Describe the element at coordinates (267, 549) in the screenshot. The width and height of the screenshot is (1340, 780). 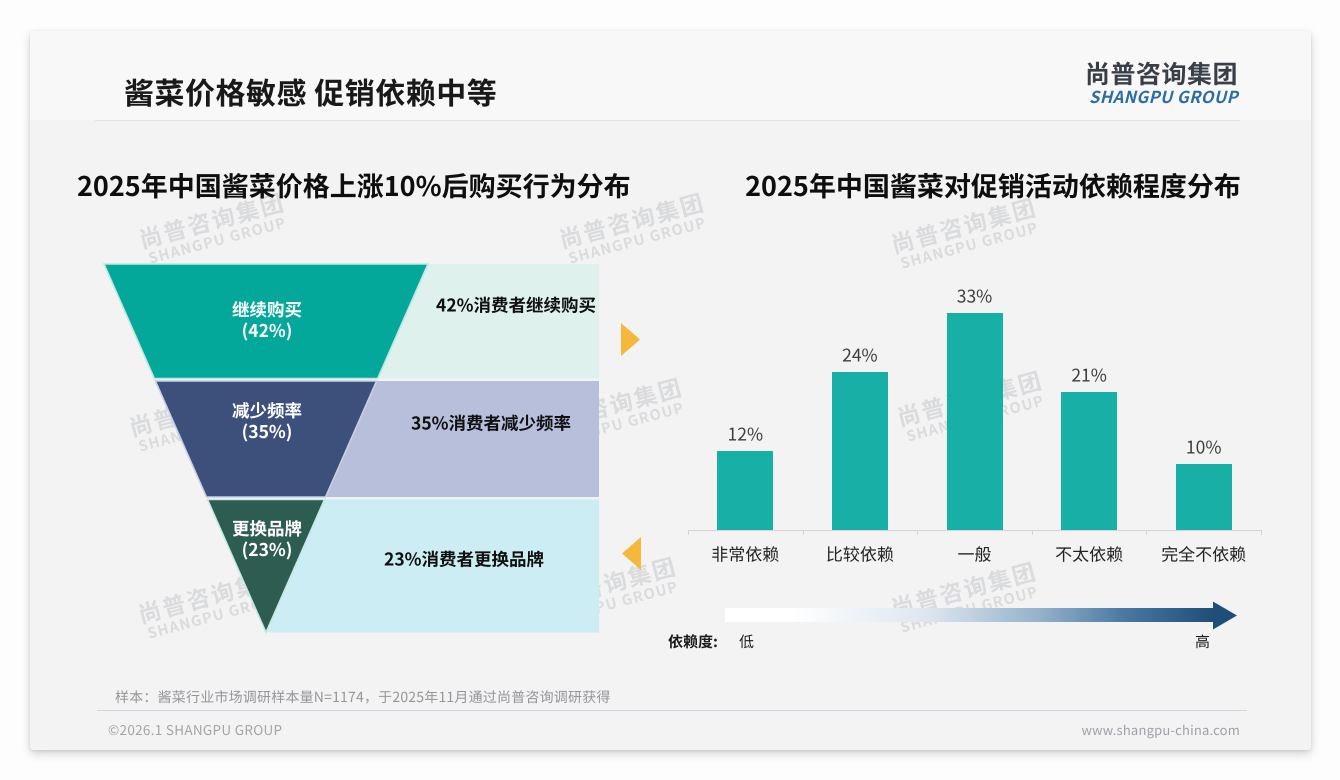
I see `funnel-stage-percent: (23%)` at that location.